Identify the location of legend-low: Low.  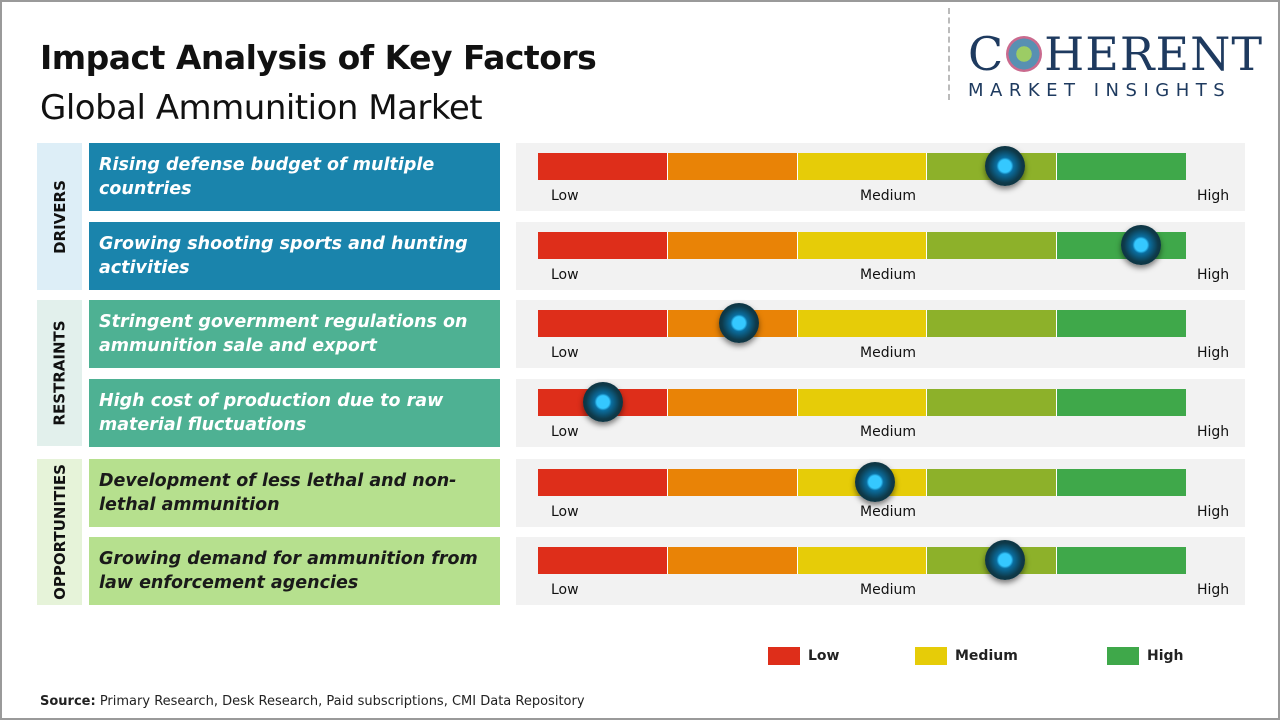
(803, 656).